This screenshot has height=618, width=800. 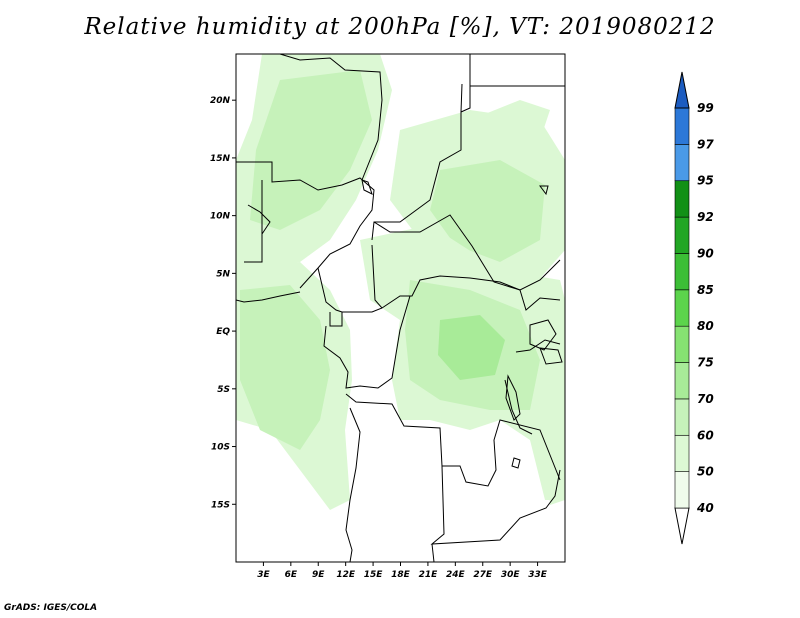 What do you see at coordinates (538, 575) in the screenshot?
I see `lon-tick-label: 33E` at bounding box center [538, 575].